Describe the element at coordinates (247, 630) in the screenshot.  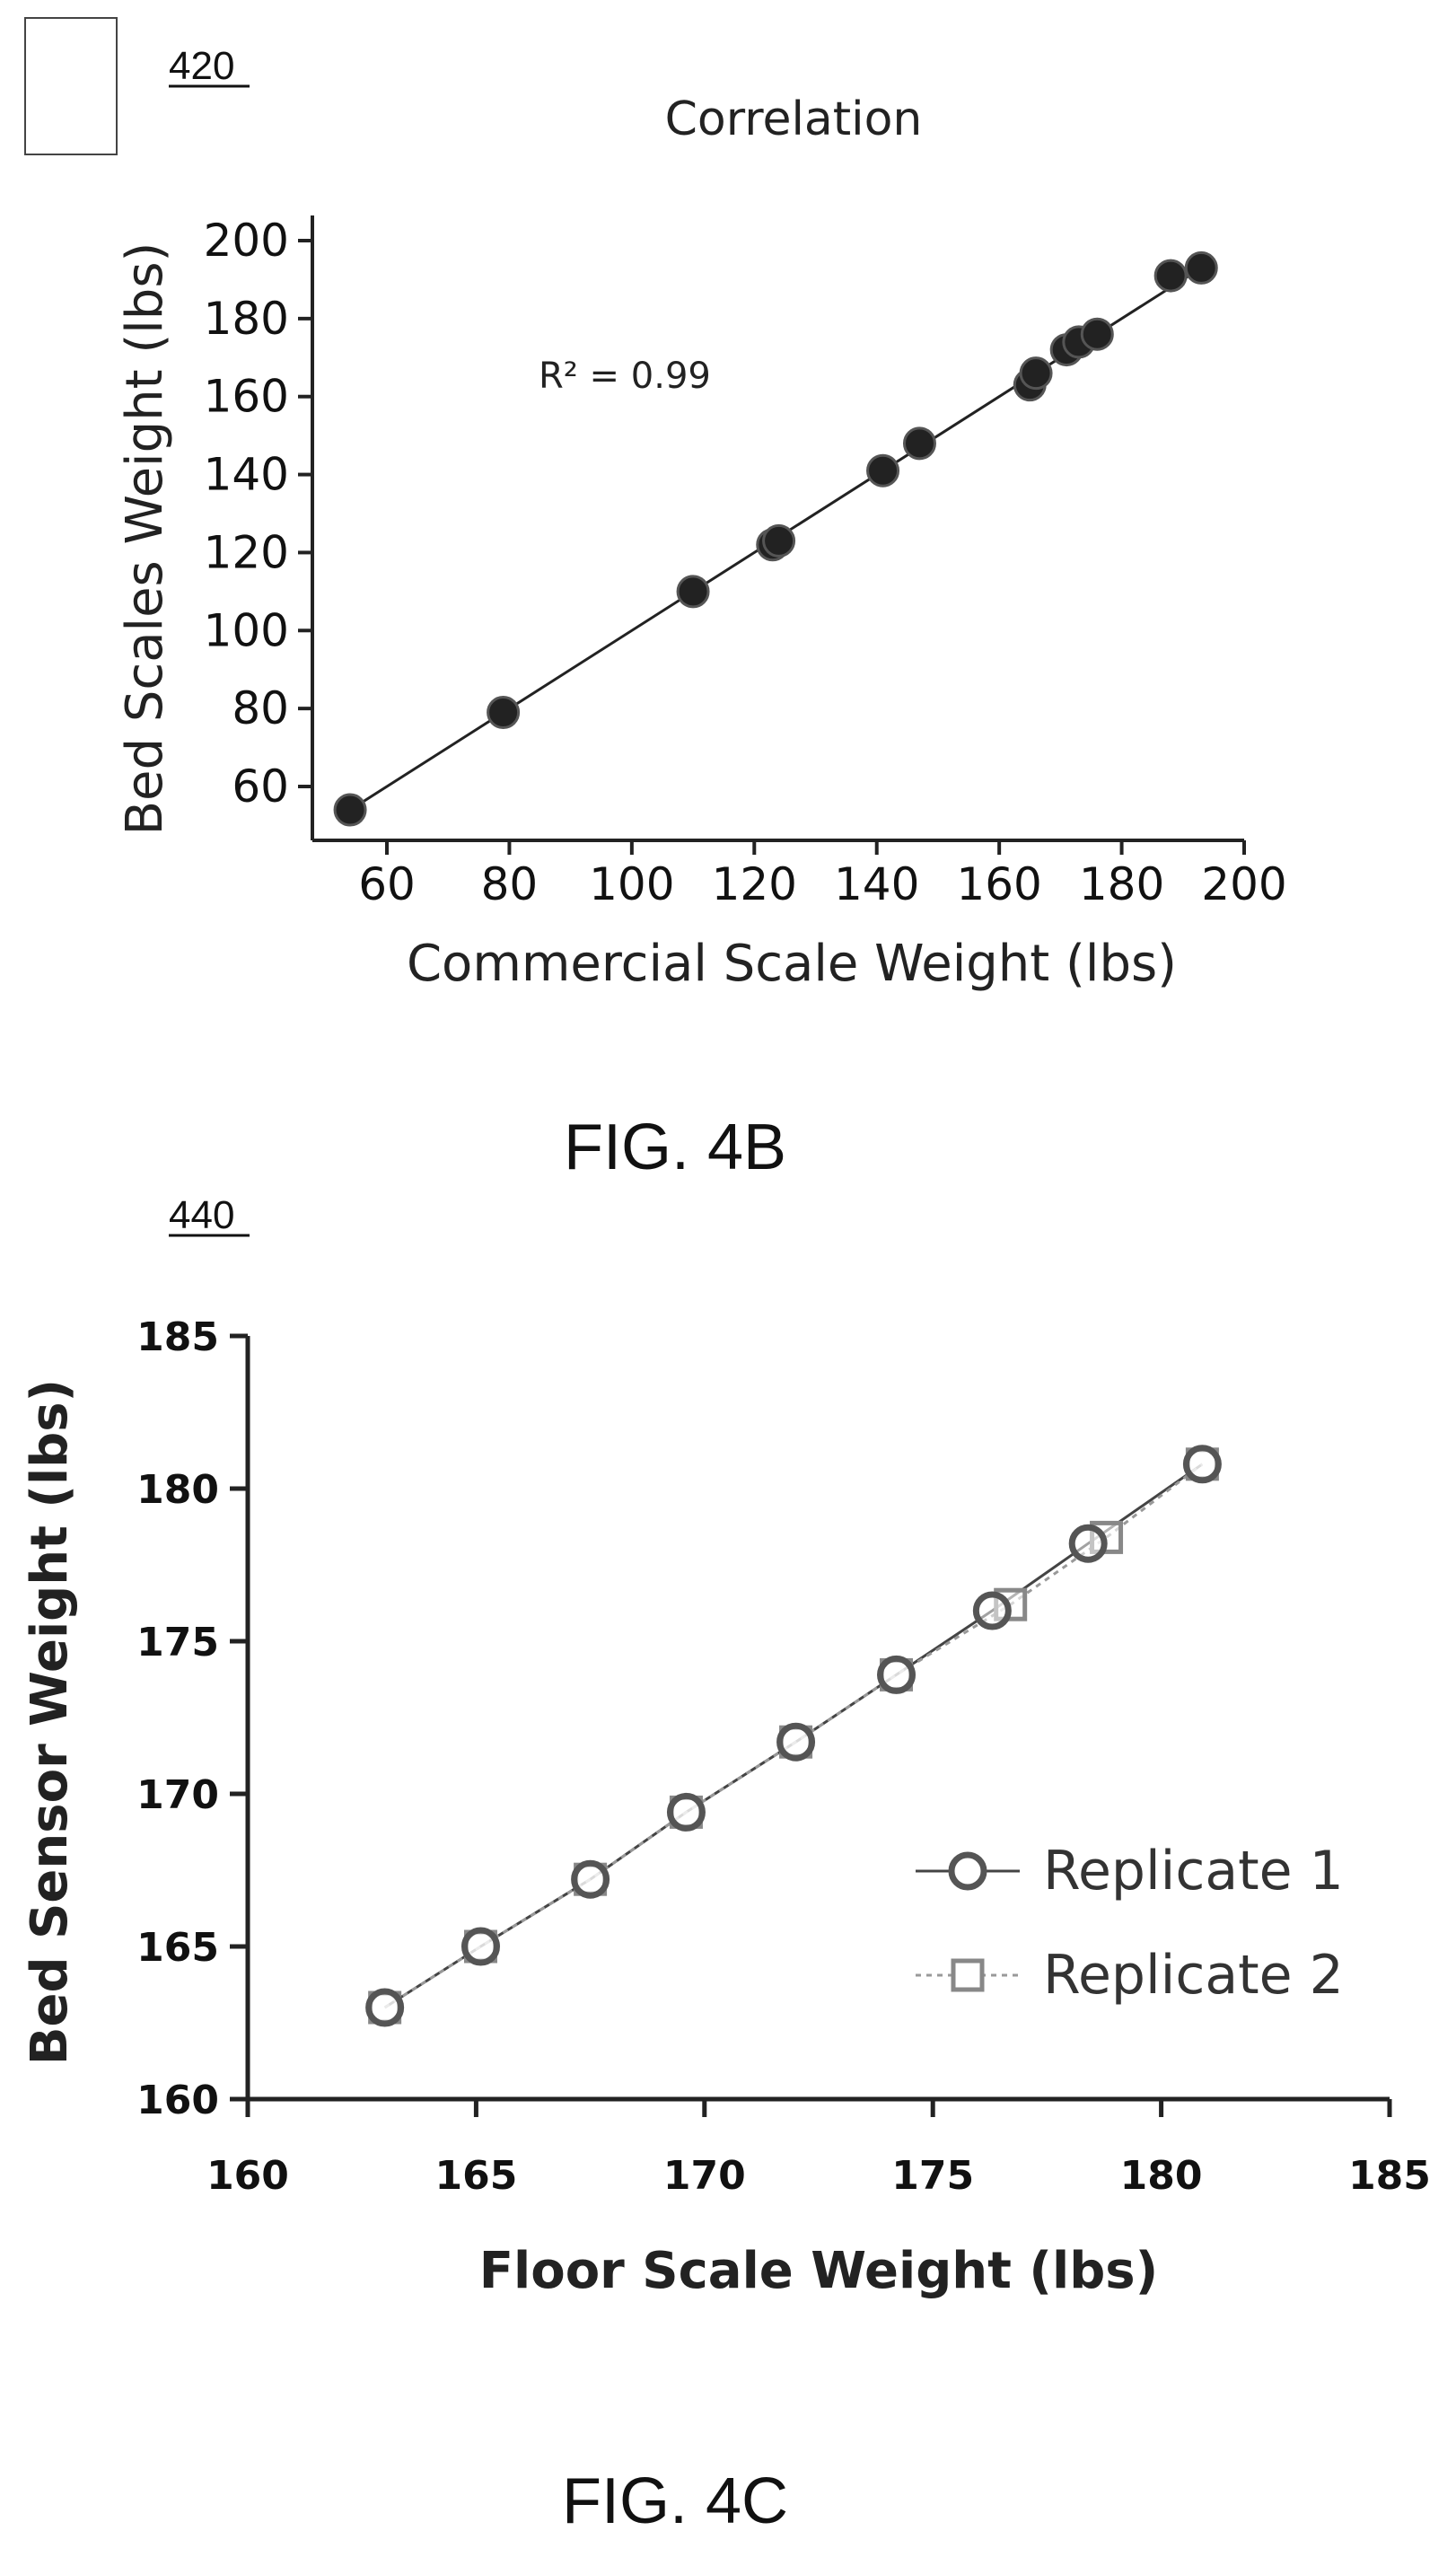
I see `chart-b-y-tick-label: 100` at that location.